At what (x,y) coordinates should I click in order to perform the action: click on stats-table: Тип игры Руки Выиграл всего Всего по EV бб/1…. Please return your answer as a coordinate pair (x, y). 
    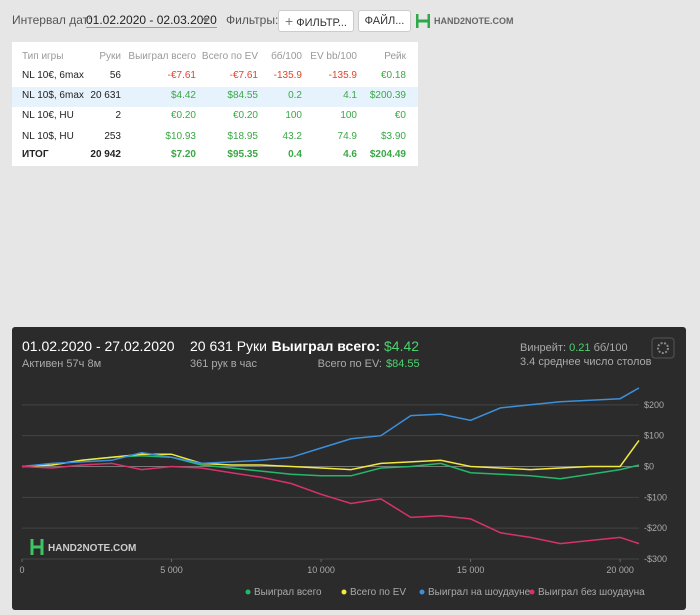
    Looking at the image, I should click on (215, 104).